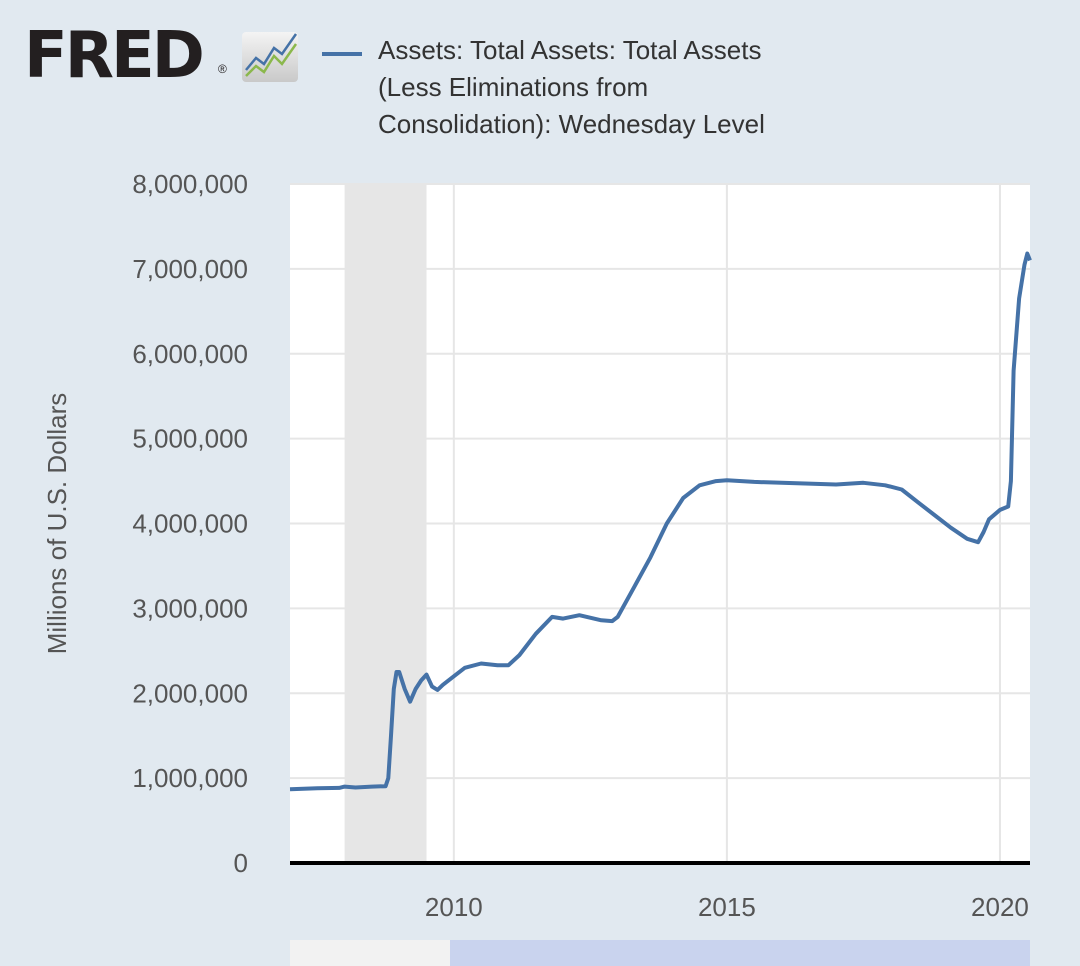  Describe the element at coordinates (190, 269) in the screenshot. I see `y-tick-label: 7,000,000` at that location.